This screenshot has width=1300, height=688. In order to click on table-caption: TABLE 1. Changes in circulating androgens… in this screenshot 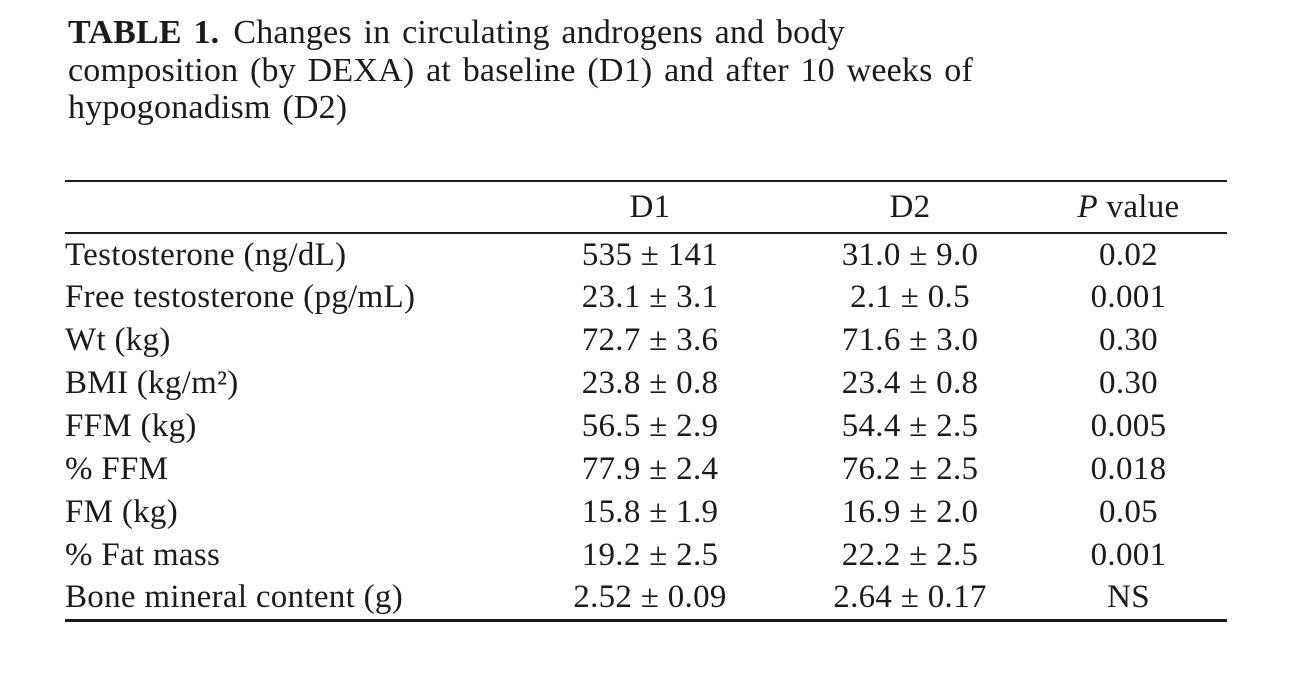, I will do `click(638, 70)`.